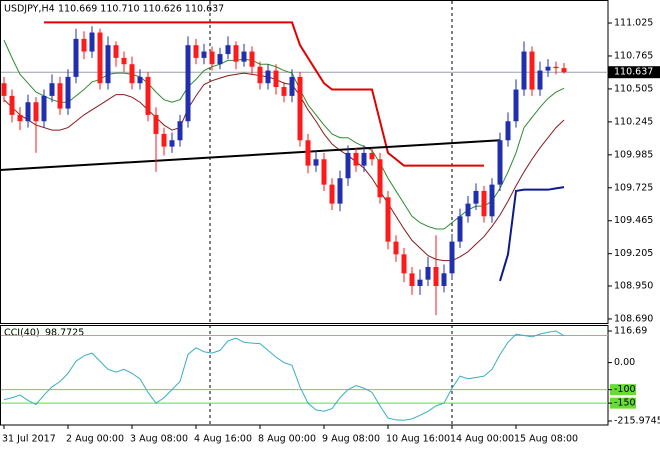 Image resolution: width=660 pixels, height=450 pixels. Describe the element at coordinates (633, 23) in the screenshot. I see `y-tick-label: 111.025` at that location.